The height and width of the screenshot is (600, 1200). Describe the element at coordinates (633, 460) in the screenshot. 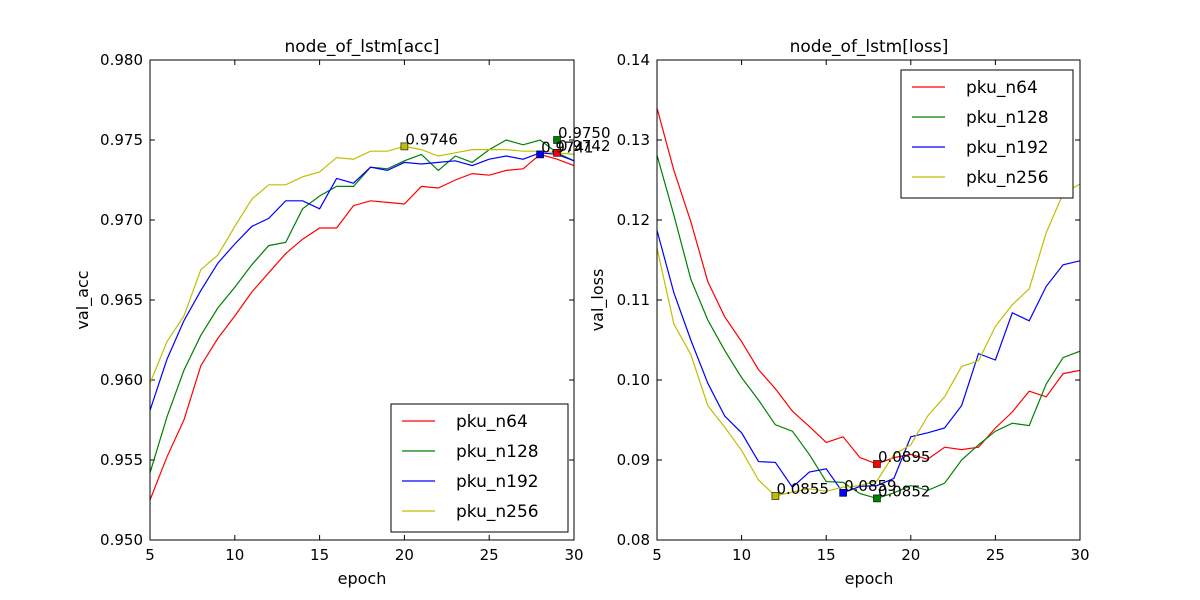

I see `loss-ytick-label: 0.09` at that location.